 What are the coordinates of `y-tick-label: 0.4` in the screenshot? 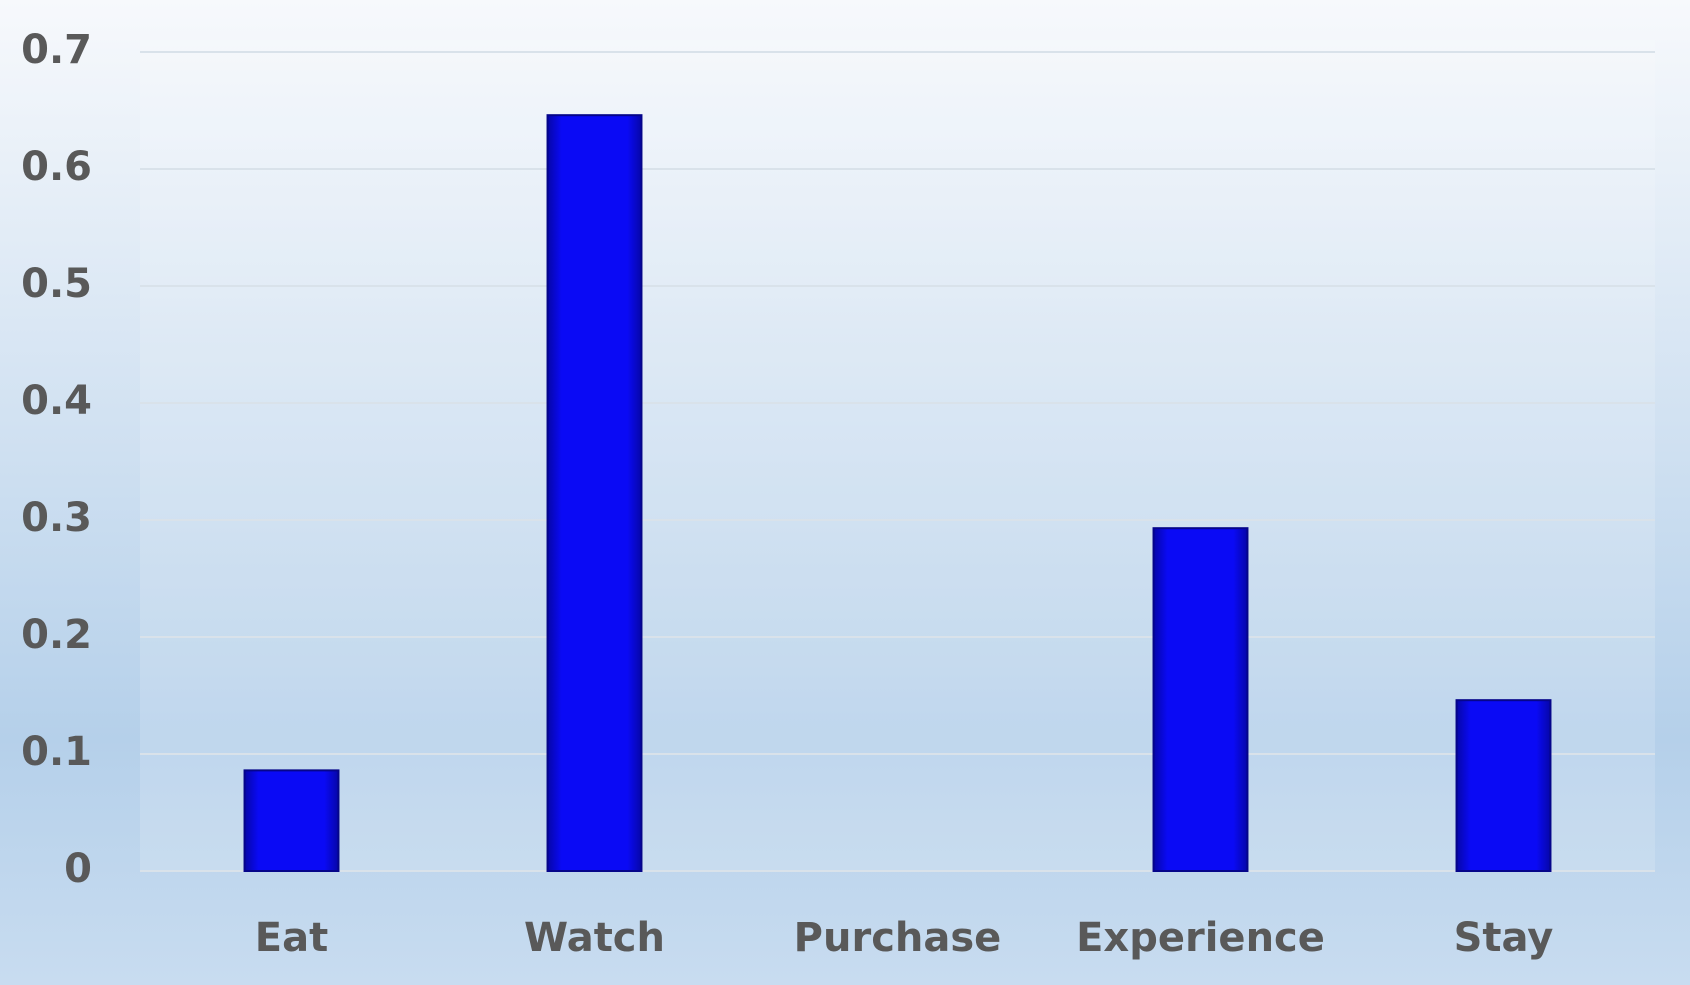 It's located at (56, 401).